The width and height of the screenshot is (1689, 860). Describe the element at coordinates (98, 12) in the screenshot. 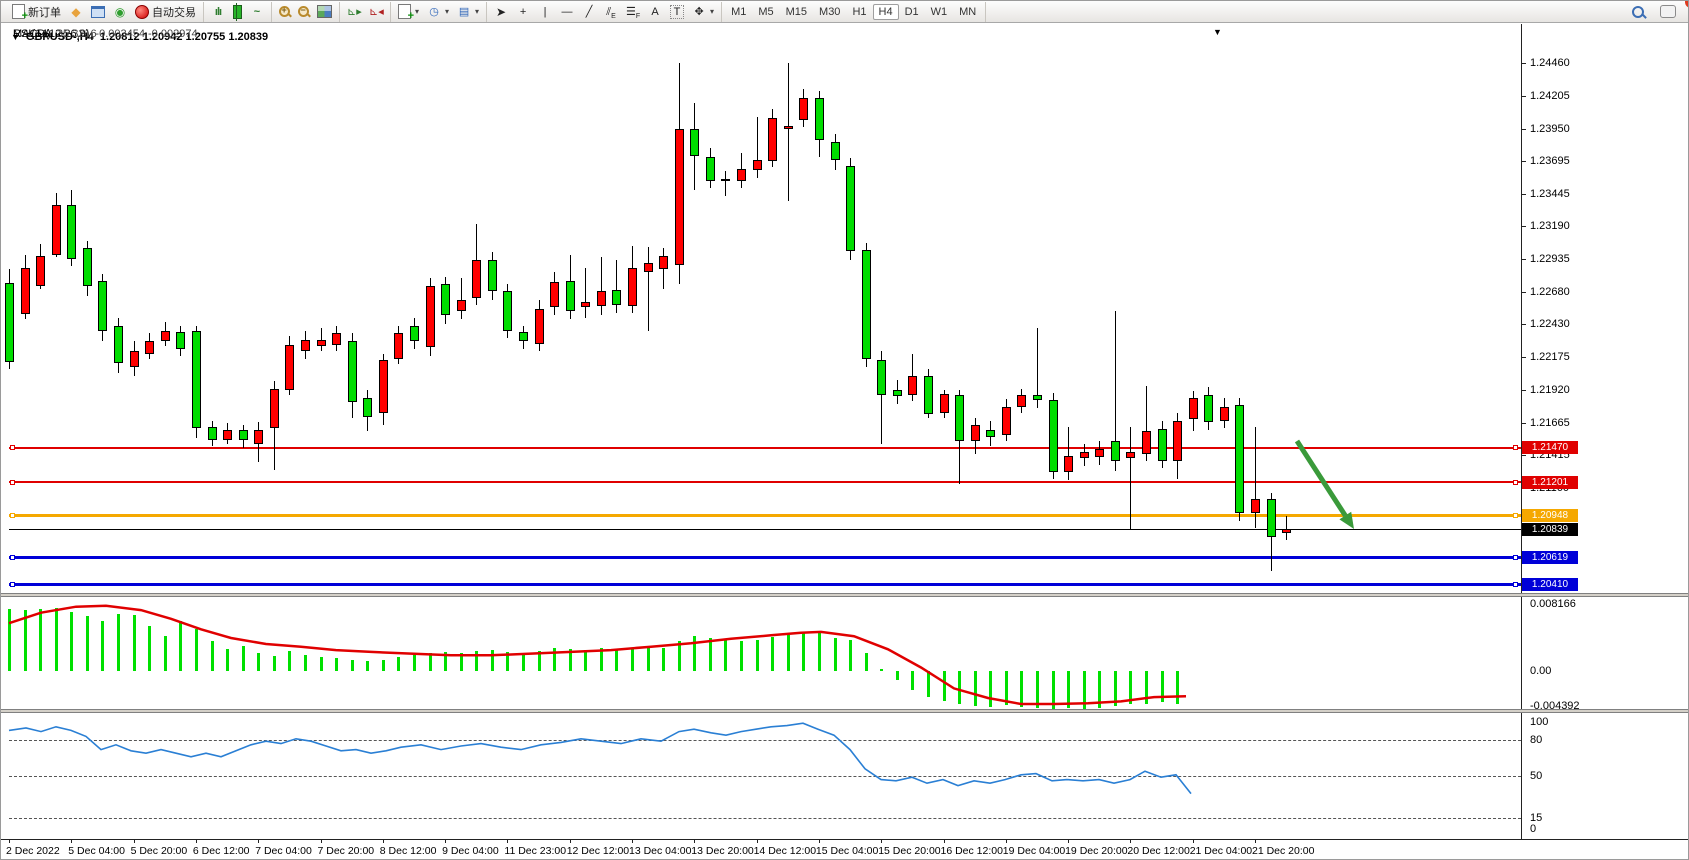

I see `chart-window-button` at that location.